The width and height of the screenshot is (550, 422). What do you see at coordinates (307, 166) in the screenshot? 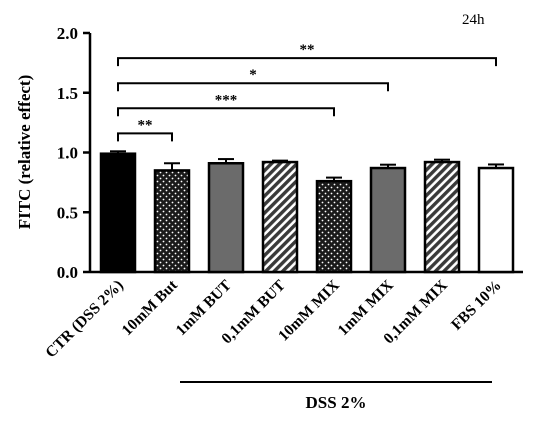
I see `error-bars-group` at bounding box center [307, 166].